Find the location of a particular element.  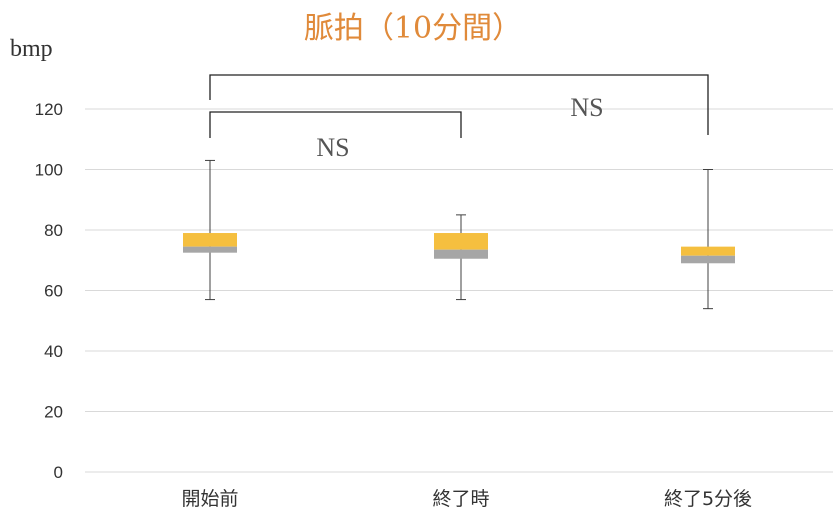

comparison-brackets: NS NS is located at coordinates (459, 118).